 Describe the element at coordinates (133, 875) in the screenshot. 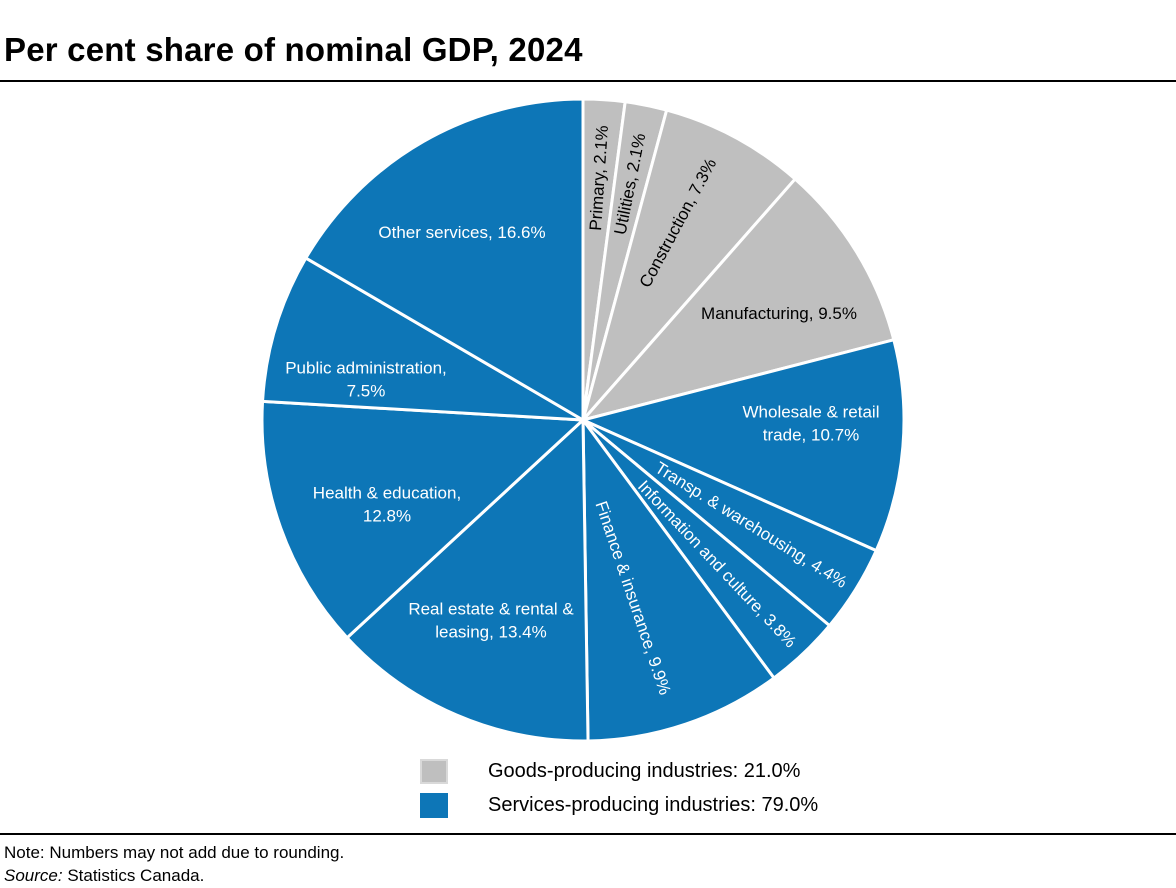

I see `source-text: Statistics Canada.` at that location.